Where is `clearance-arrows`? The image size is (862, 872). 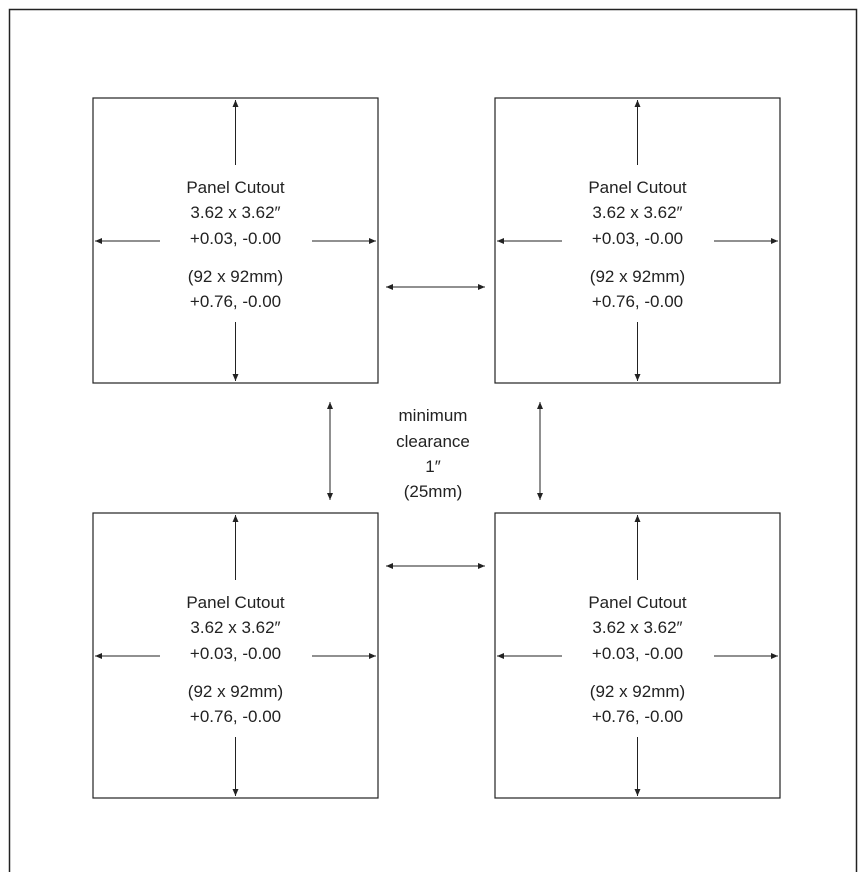
clearance-arrows is located at coordinates (435, 426).